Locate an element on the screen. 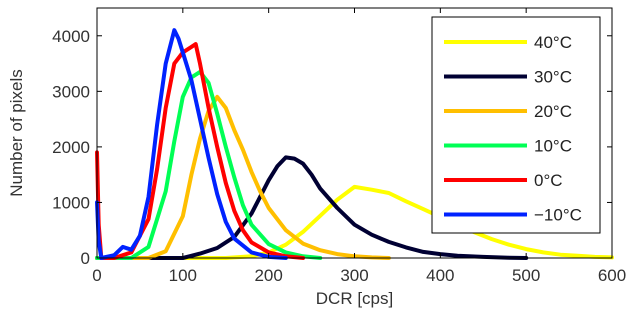 The height and width of the screenshot is (322, 631). x-axis-title: DCR [cps] is located at coordinates (354, 298).